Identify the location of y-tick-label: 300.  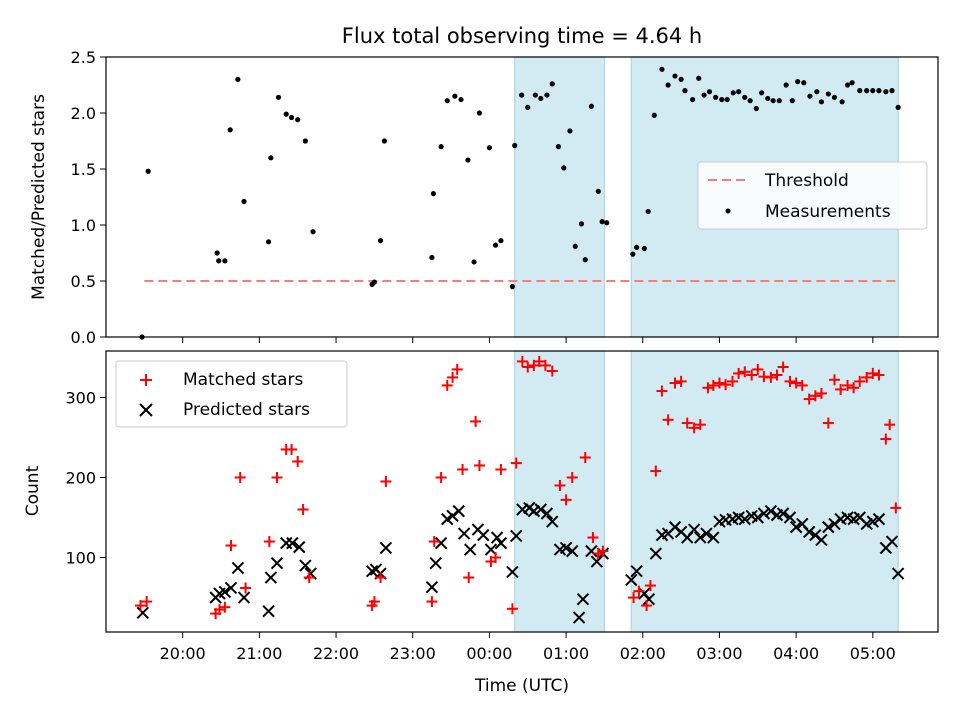
(80, 397).